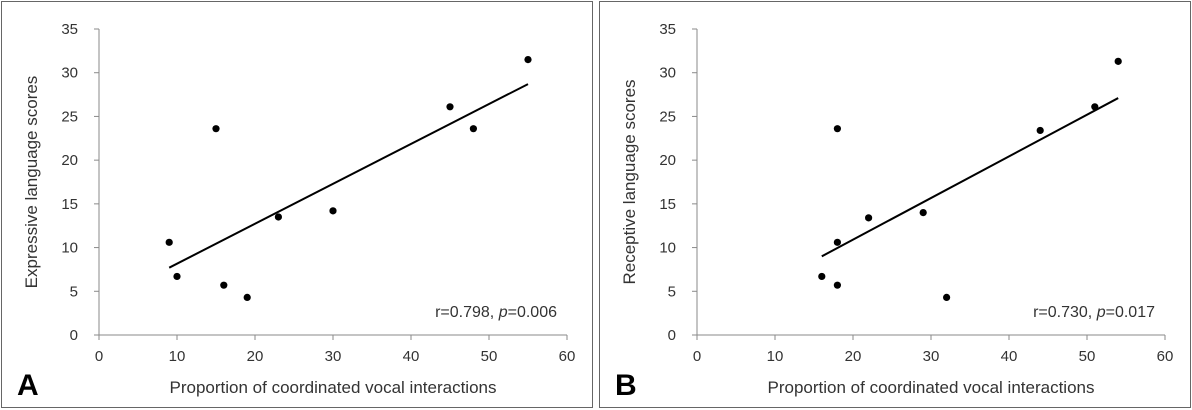 This screenshot has height=410, width=1192. What do you see at coordinates (1065, 312) in the screenshot?
I see `annotation-prefix: r=0.730,` at bounding box center [1065, 312].